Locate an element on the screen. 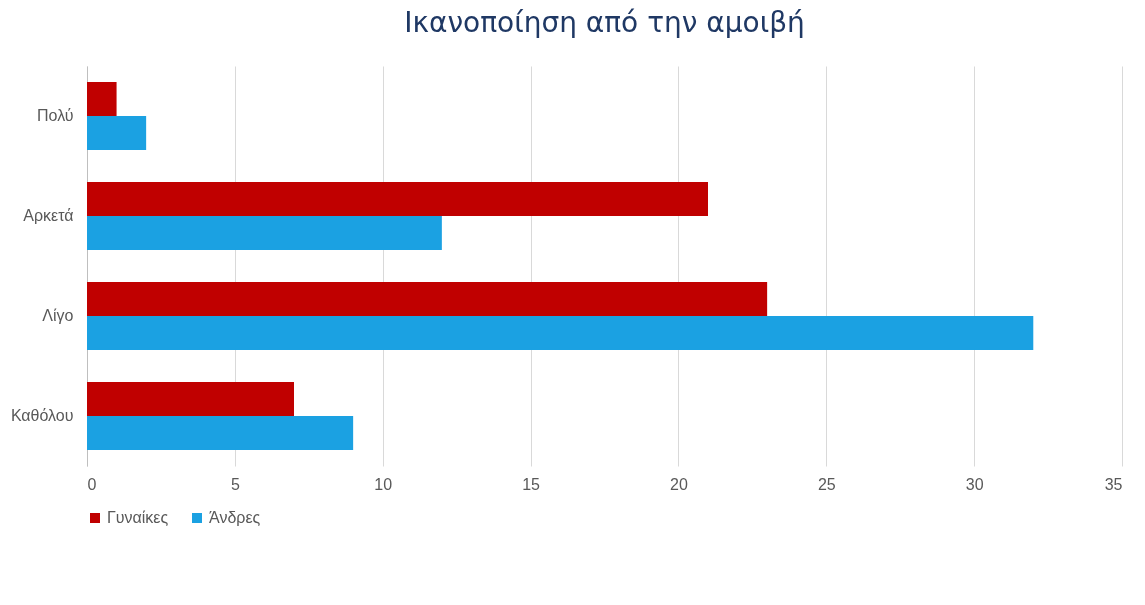 The width and height of the screenshot is (1145, 605). chart-title: Ικανοποίηση από την αμοιβή is located at coordinates (604, 22).